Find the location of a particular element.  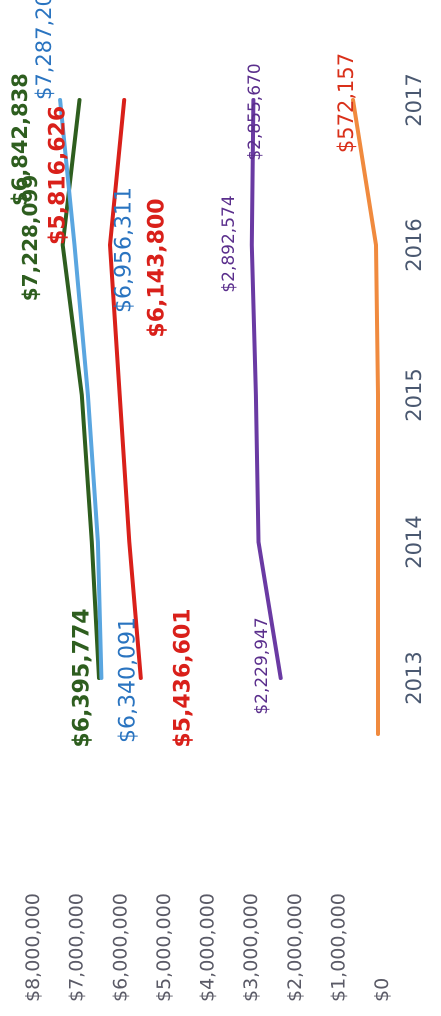

data-label: $6,842,838 is located at coordinates (20, 139).